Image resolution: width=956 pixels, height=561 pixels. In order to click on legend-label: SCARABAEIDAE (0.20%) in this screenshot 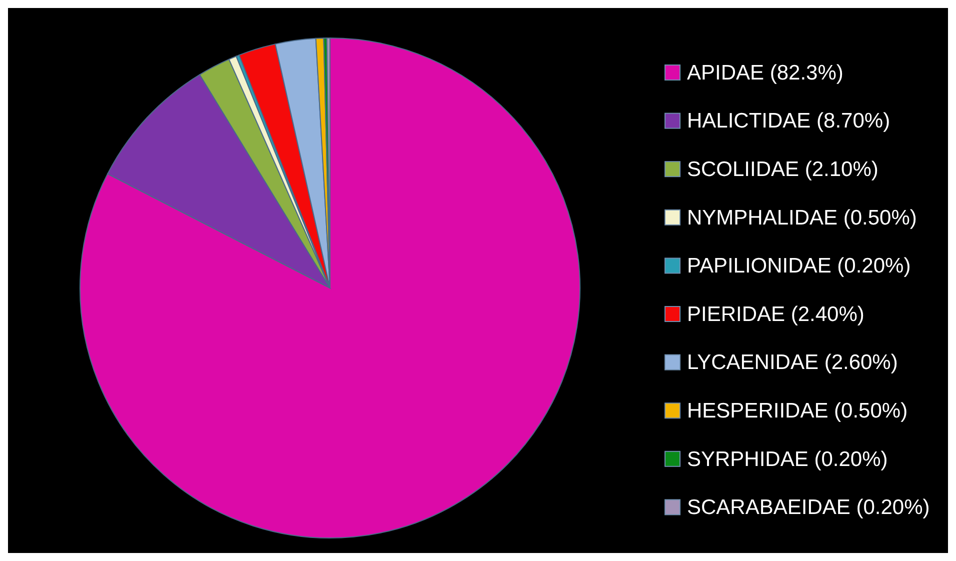, I will do `click(808, 508)`.